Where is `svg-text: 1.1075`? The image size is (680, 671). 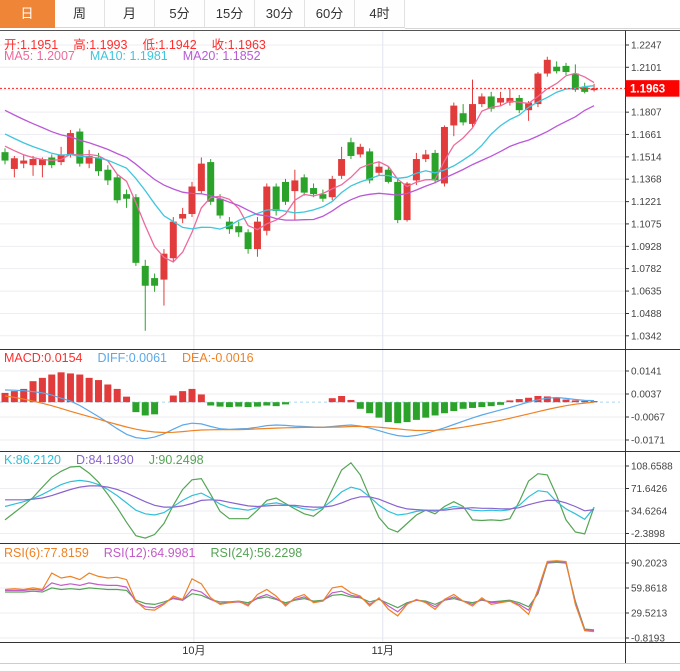 svg-text: 1.1075 is located at coordinates (646, 224).